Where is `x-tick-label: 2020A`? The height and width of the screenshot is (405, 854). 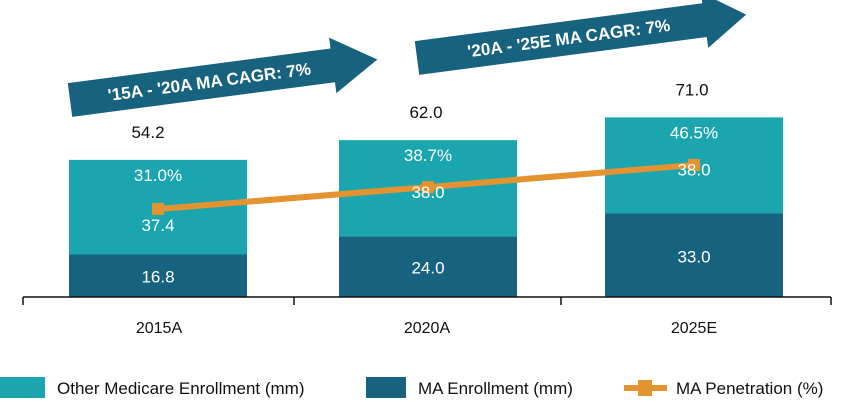 x-tick-label: 2020A is located at coordinates (427, 328).